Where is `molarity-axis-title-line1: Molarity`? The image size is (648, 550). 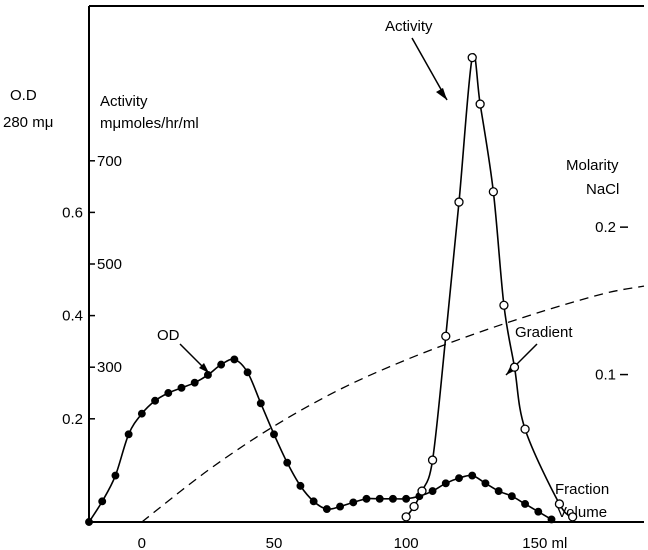
molarity-axis-title-line1: Molarity is located at coordinates (592, 165).